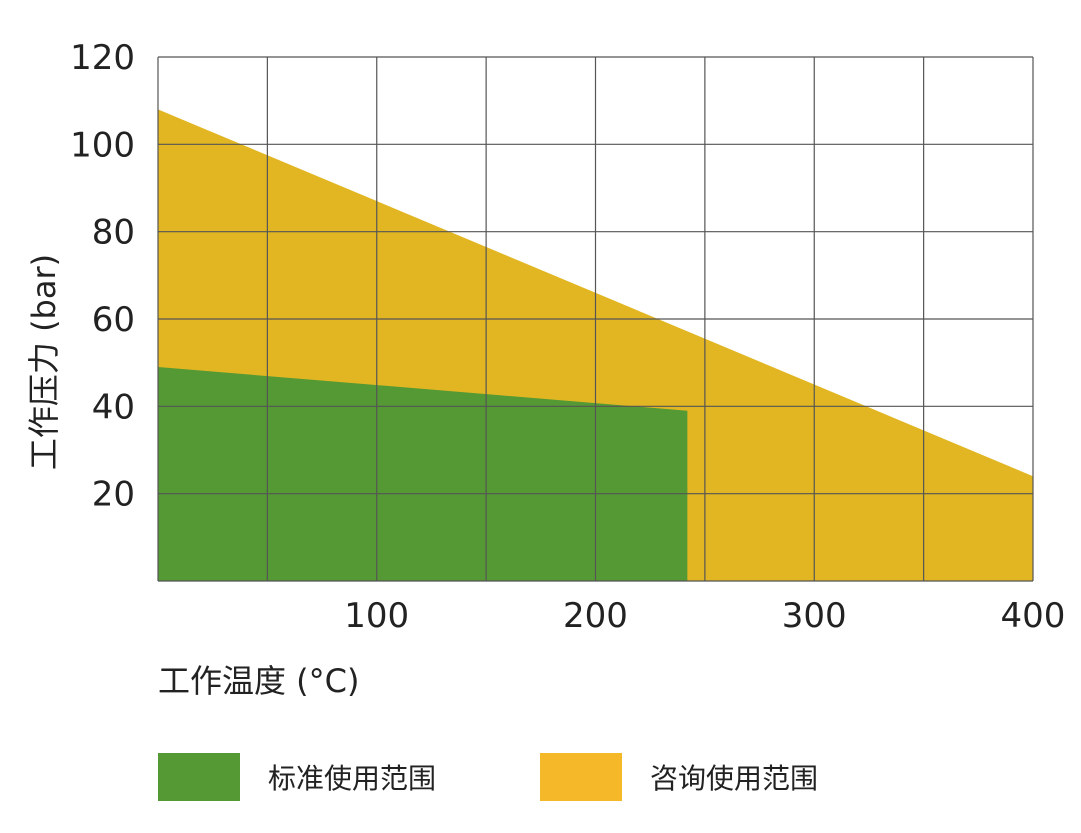 The image size is (1081, 833). I want to click on x-tick-label: 300, so click(814, 616).